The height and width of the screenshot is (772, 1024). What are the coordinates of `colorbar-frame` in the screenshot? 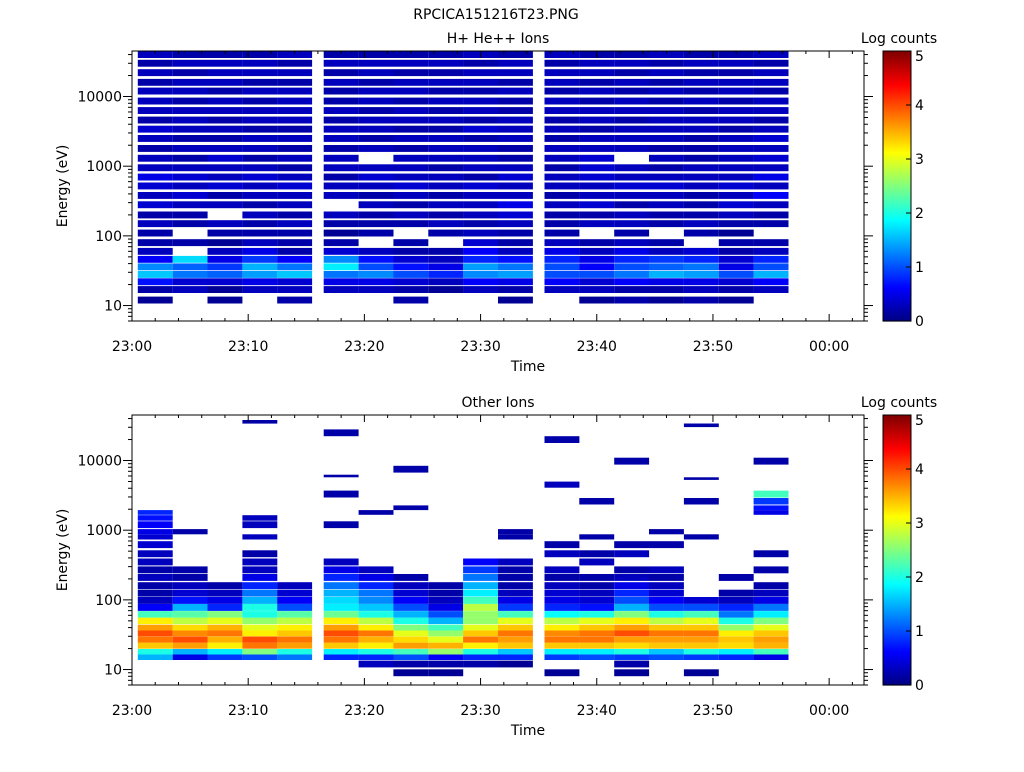 It's located at (897, 186).